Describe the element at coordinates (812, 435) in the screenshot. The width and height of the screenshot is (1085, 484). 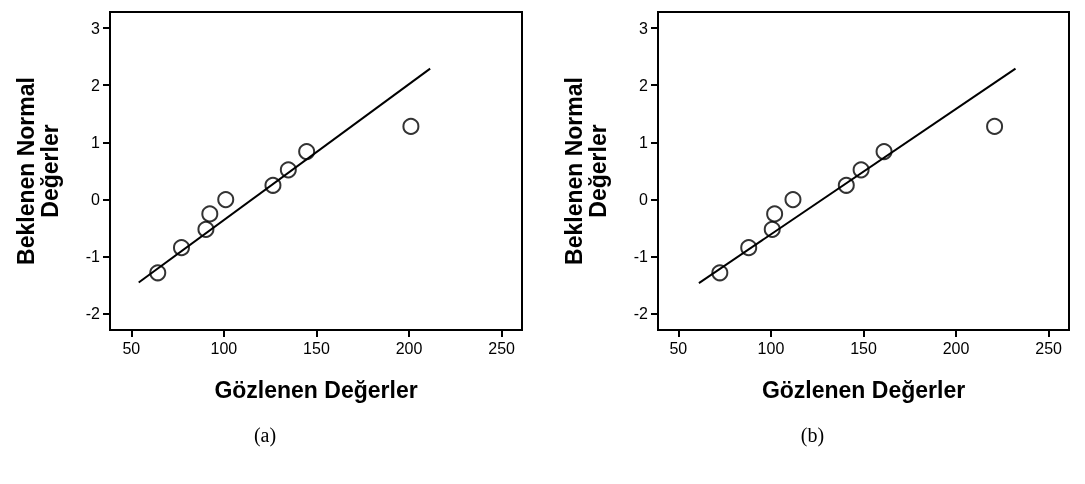
I see `text: (b)` at that location.